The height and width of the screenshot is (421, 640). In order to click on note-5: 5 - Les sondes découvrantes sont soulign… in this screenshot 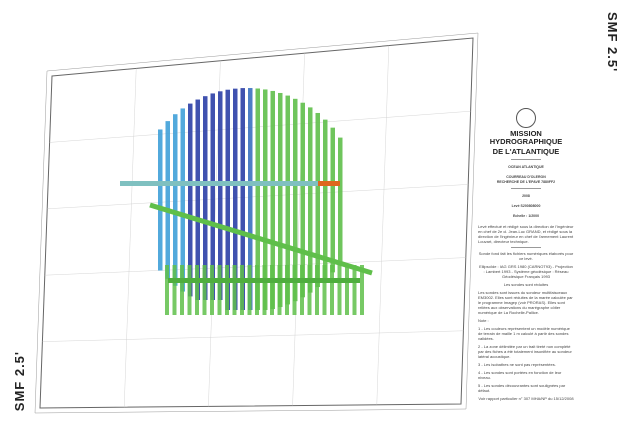, I will do `click(522, 388)`.